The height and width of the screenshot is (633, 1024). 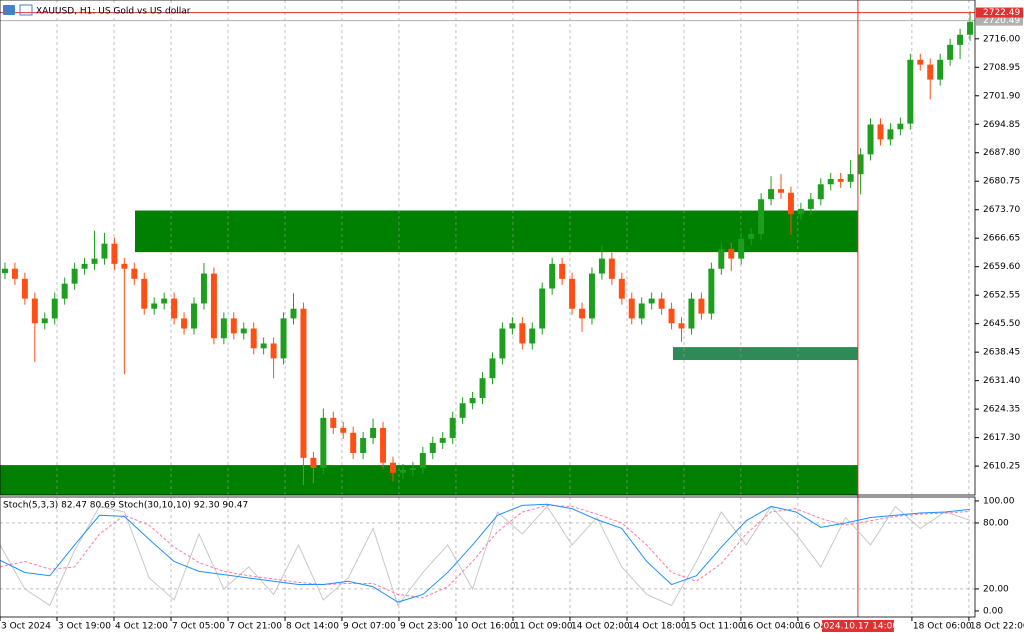 What do you see at coordinates (1001, 182) in the screenshot?
I see `y-tick-label: 2680.75` at bounding box center [1001, 182].